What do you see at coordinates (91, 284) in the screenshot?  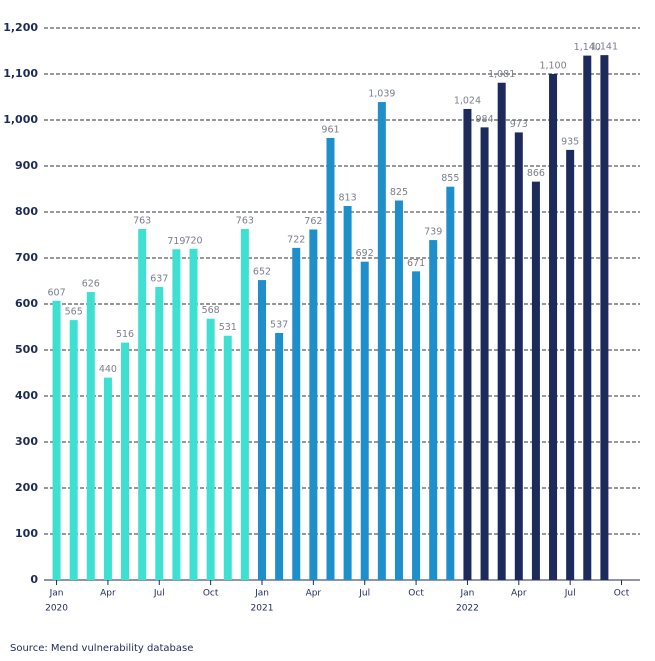 I see `value-label: 626` at bounding box center [91, 284].